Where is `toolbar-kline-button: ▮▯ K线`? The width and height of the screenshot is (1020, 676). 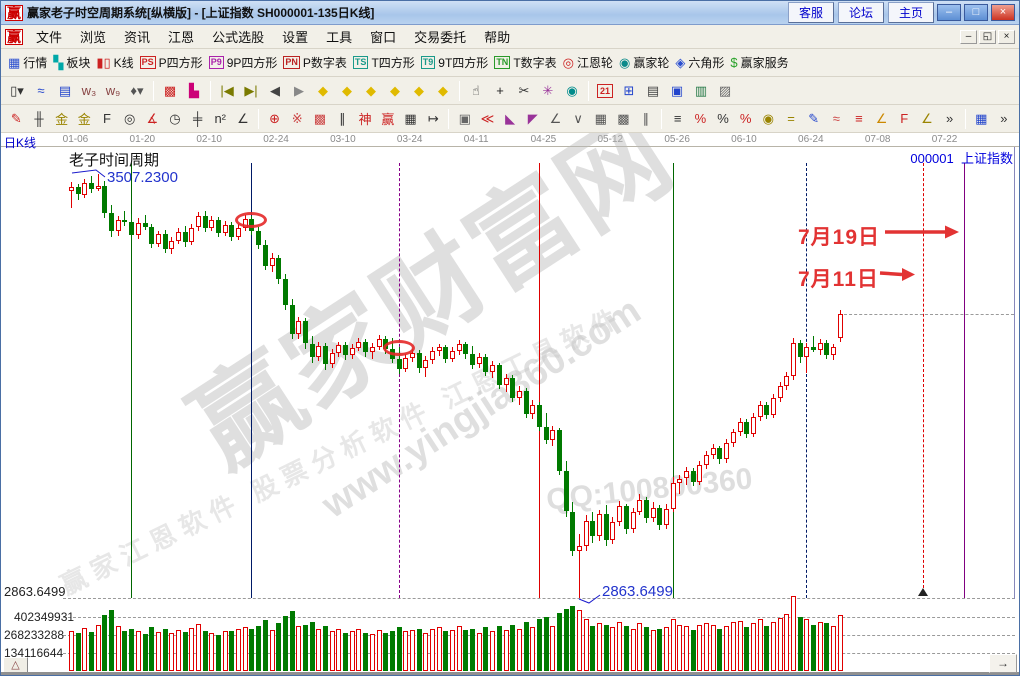 toolbar-kline-button: ▮▯ K线 is located at coordinates (114, 62).